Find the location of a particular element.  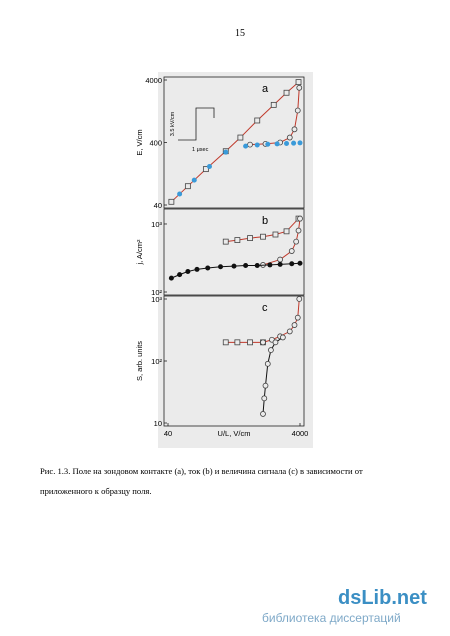

x-axis-label: U/L, V/cm is located at coordinates (234, 433).